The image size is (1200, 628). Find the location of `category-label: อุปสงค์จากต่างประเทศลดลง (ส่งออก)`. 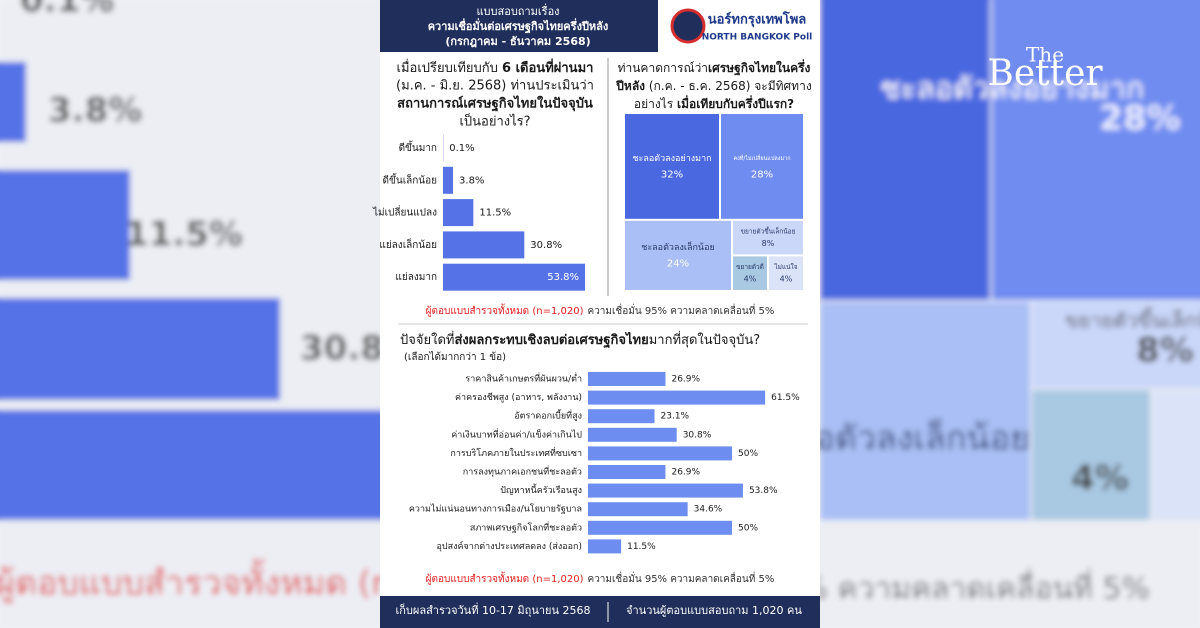

category-label: อุปสงค์จากต่างประเทศลดลง (ส่งออก) is located at coordinates (510, 546).